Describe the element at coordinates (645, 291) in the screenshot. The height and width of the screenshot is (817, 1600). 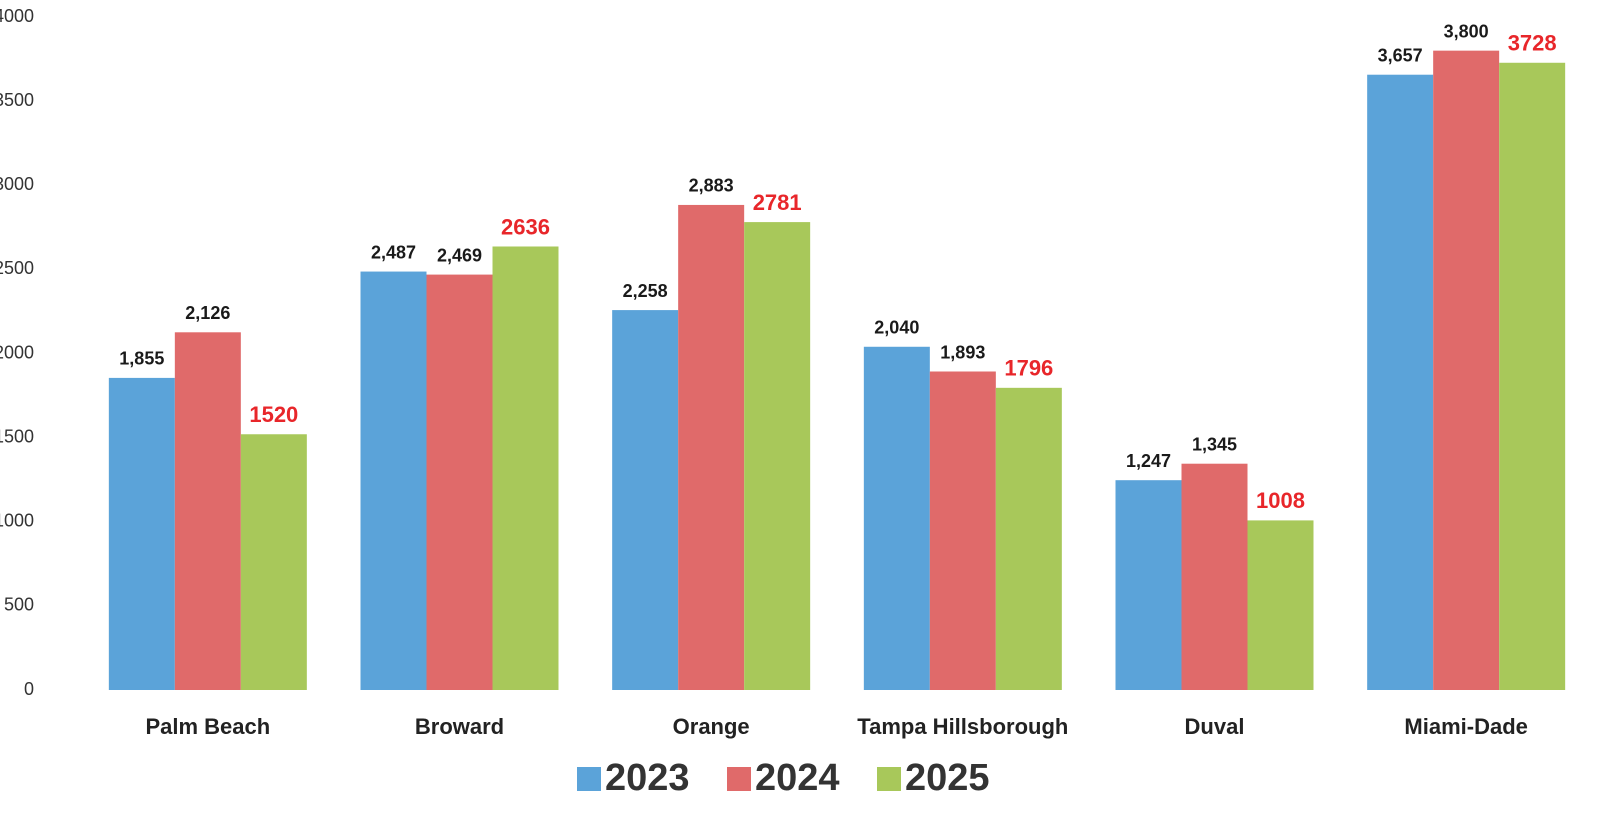
I see `data-label: 2,258` at that location.